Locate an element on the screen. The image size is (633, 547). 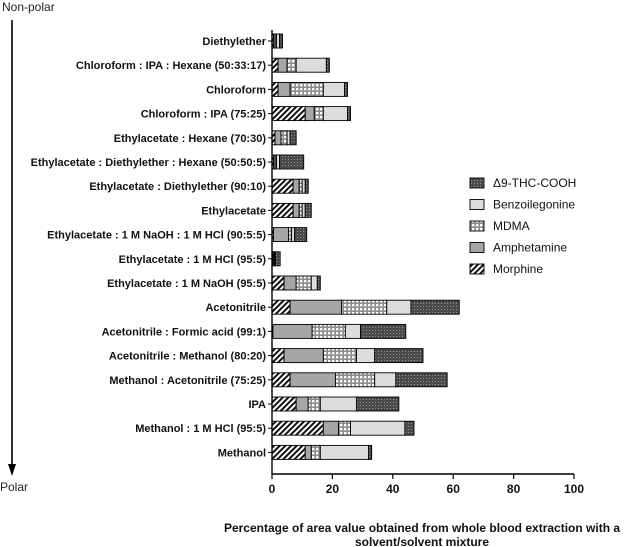
category-label: Chloroform : IPA (75:25) is located at coordinates (204, 115).